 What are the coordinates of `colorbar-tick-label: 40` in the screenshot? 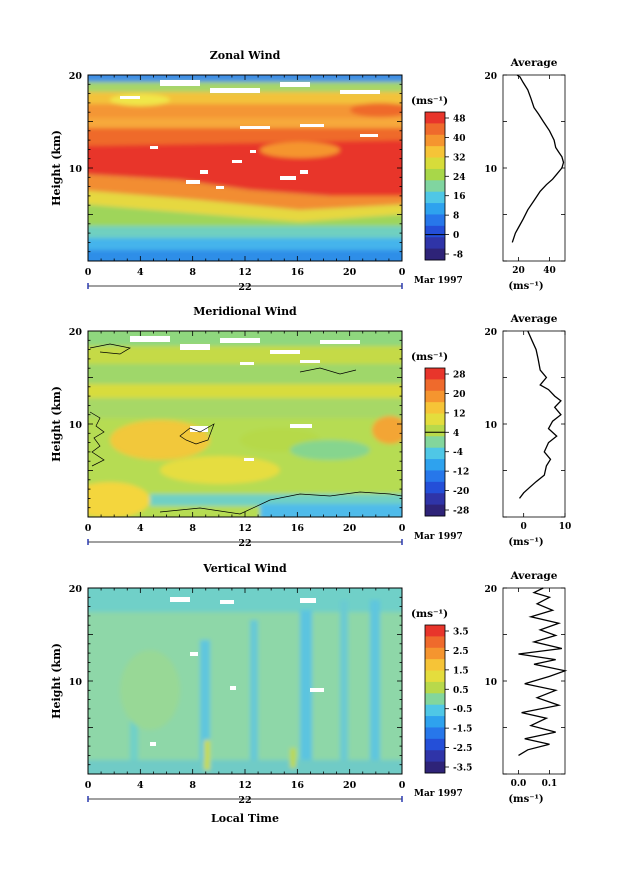 It's located at (459, 139).